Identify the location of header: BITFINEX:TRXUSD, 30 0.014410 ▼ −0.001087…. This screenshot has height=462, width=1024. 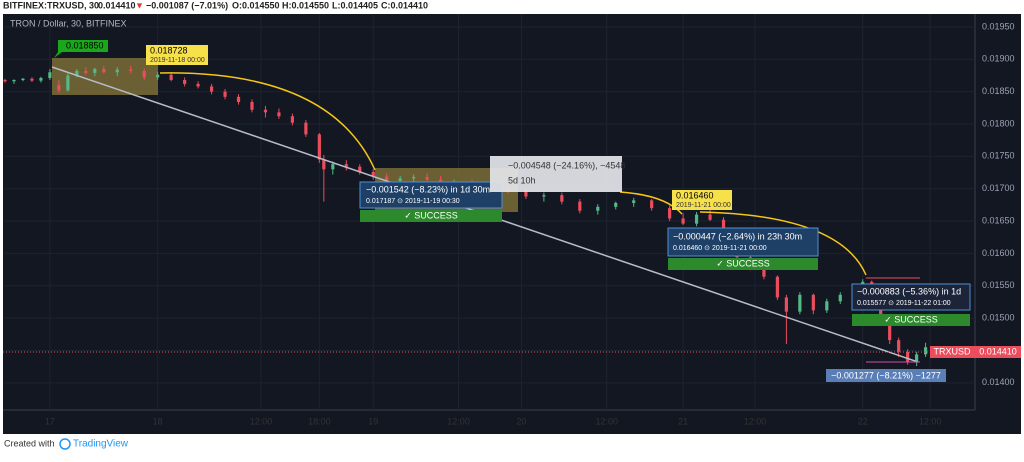
(215, 5).